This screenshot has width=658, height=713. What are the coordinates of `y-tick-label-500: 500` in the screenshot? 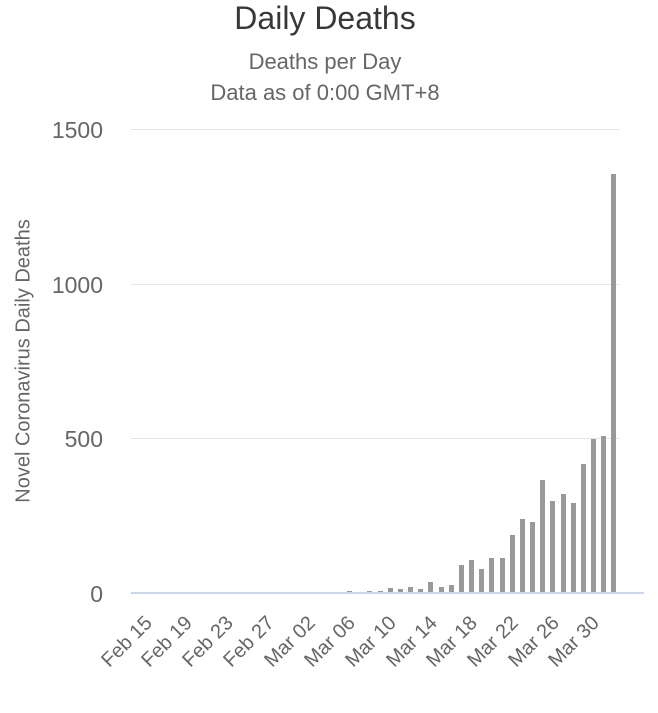 It's located at (83, 439).